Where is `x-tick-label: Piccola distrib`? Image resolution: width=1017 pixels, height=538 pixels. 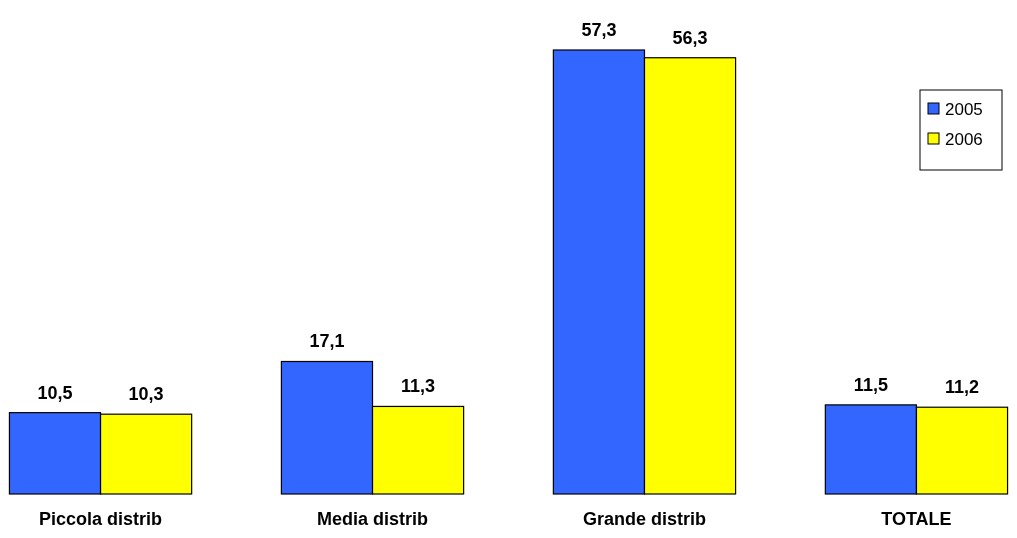 x-tick-label: Piccola distrib is located at coordinates (101, 519).